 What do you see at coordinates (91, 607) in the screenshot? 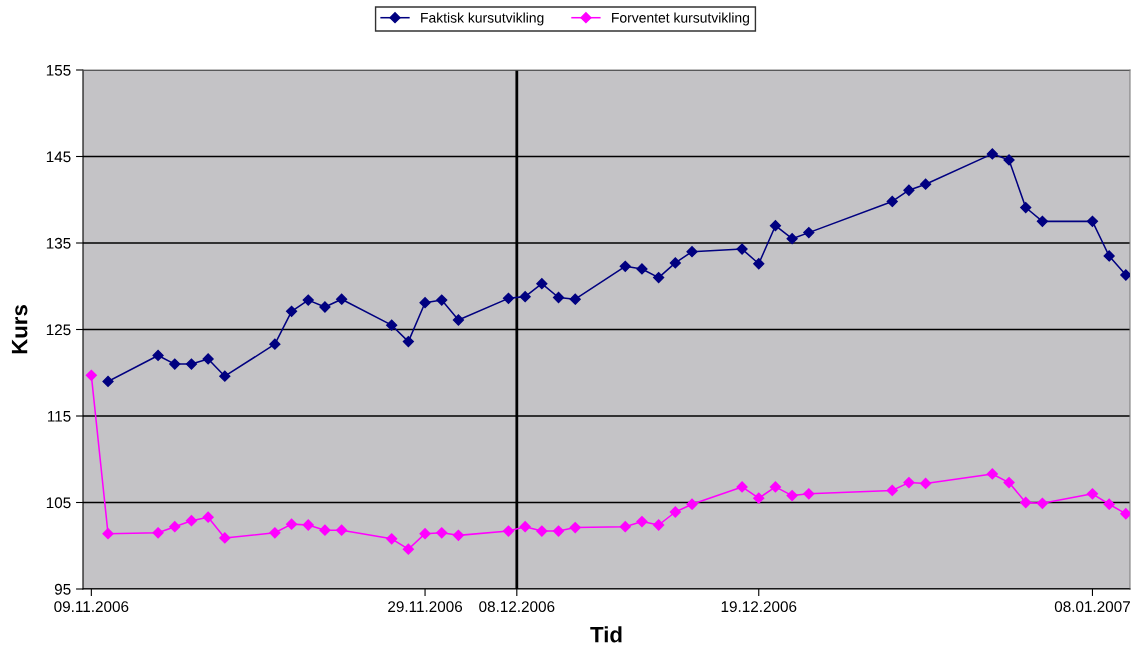
I see `x-tick-label: 09.11.2006` at bounding box center [91, 607].